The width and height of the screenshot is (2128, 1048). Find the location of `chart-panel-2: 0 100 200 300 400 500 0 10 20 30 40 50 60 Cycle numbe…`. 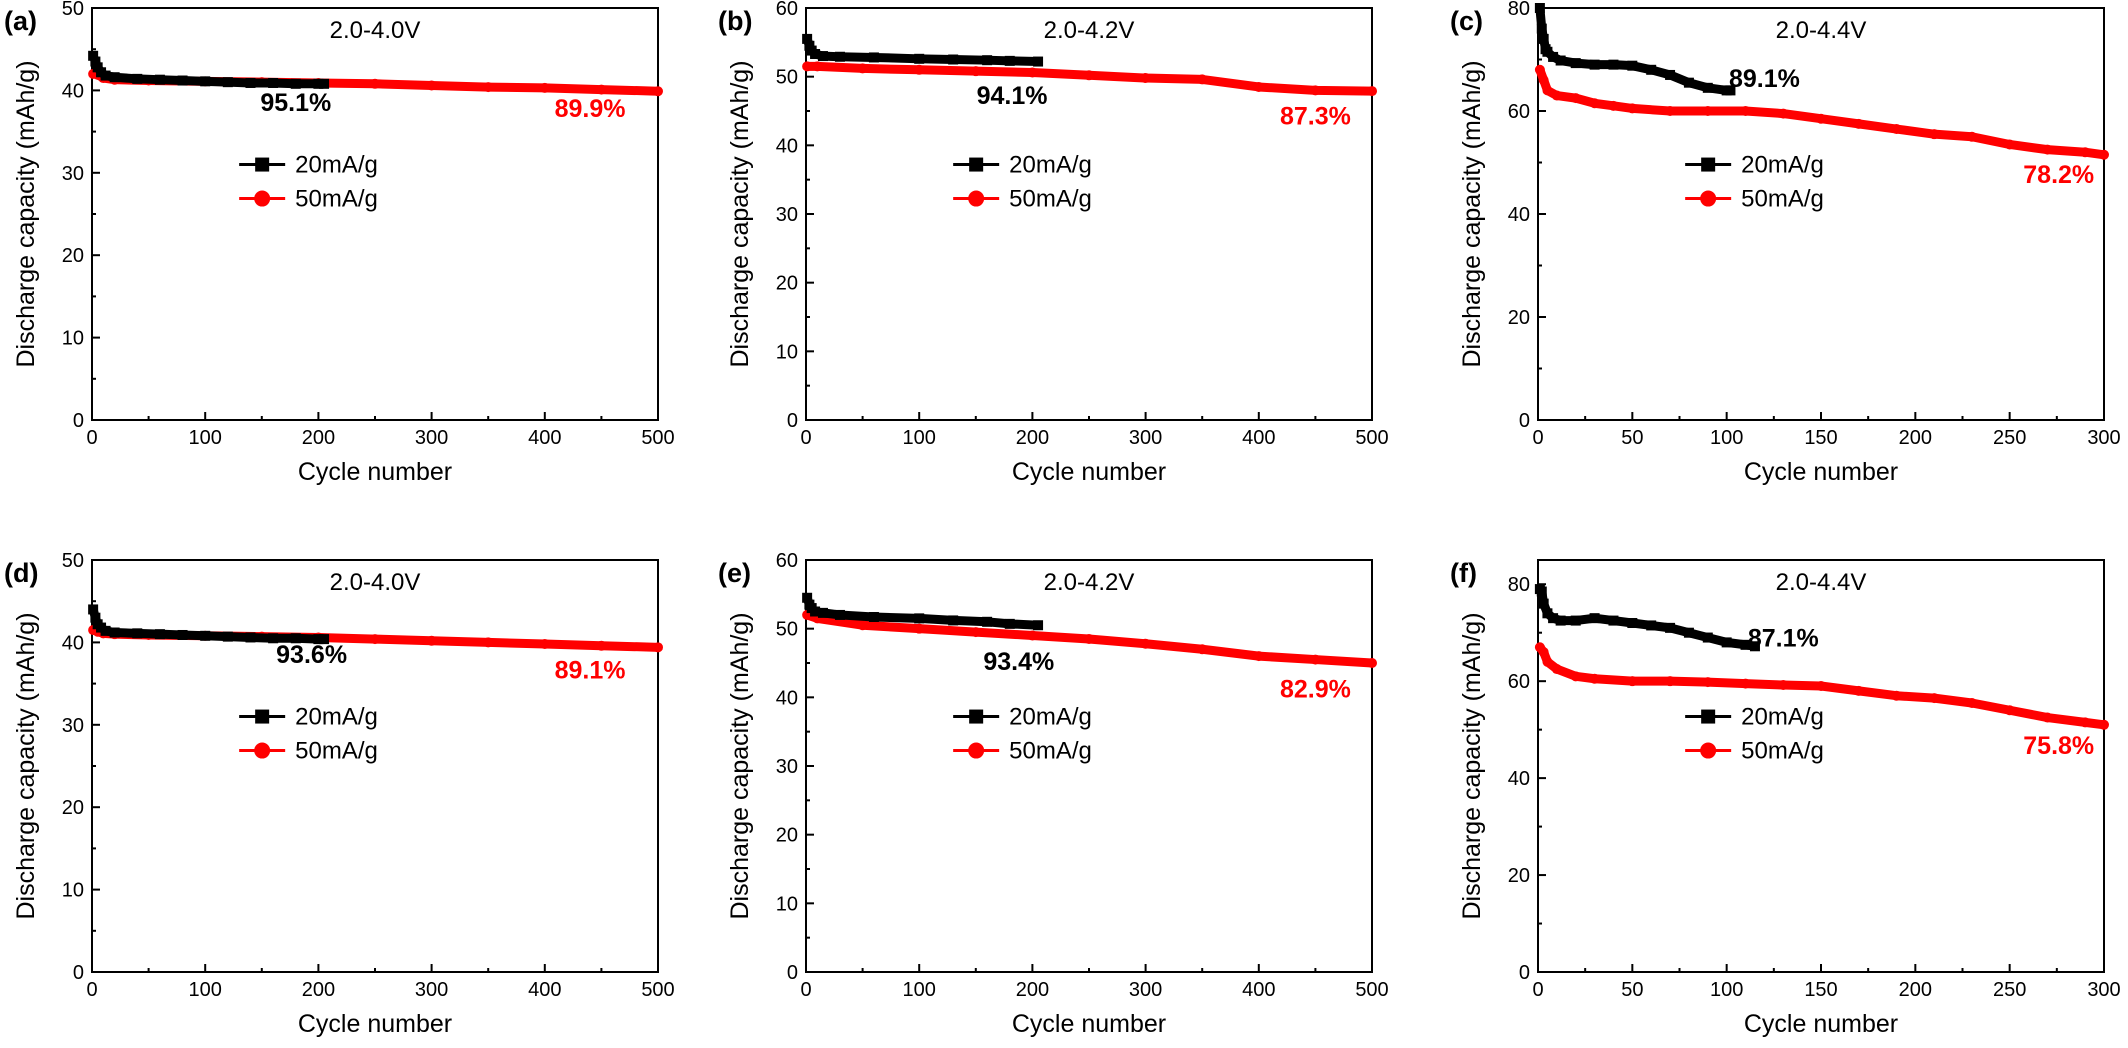

chart-panel-2: 0 100 200 300 400 500 0 10 20 30 40 50 60 Cycle numbe… is located at coordinates (1053, 243).